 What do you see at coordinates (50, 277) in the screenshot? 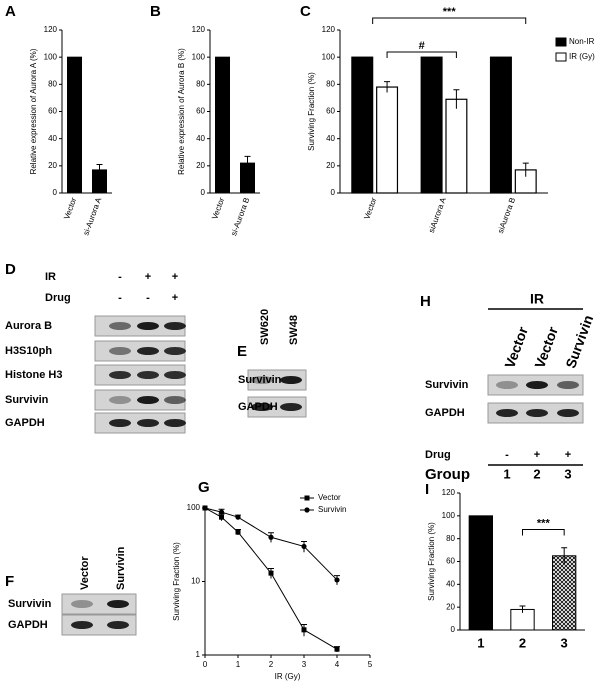
I see `condition-label: IR` at bounding box center [50, 277].